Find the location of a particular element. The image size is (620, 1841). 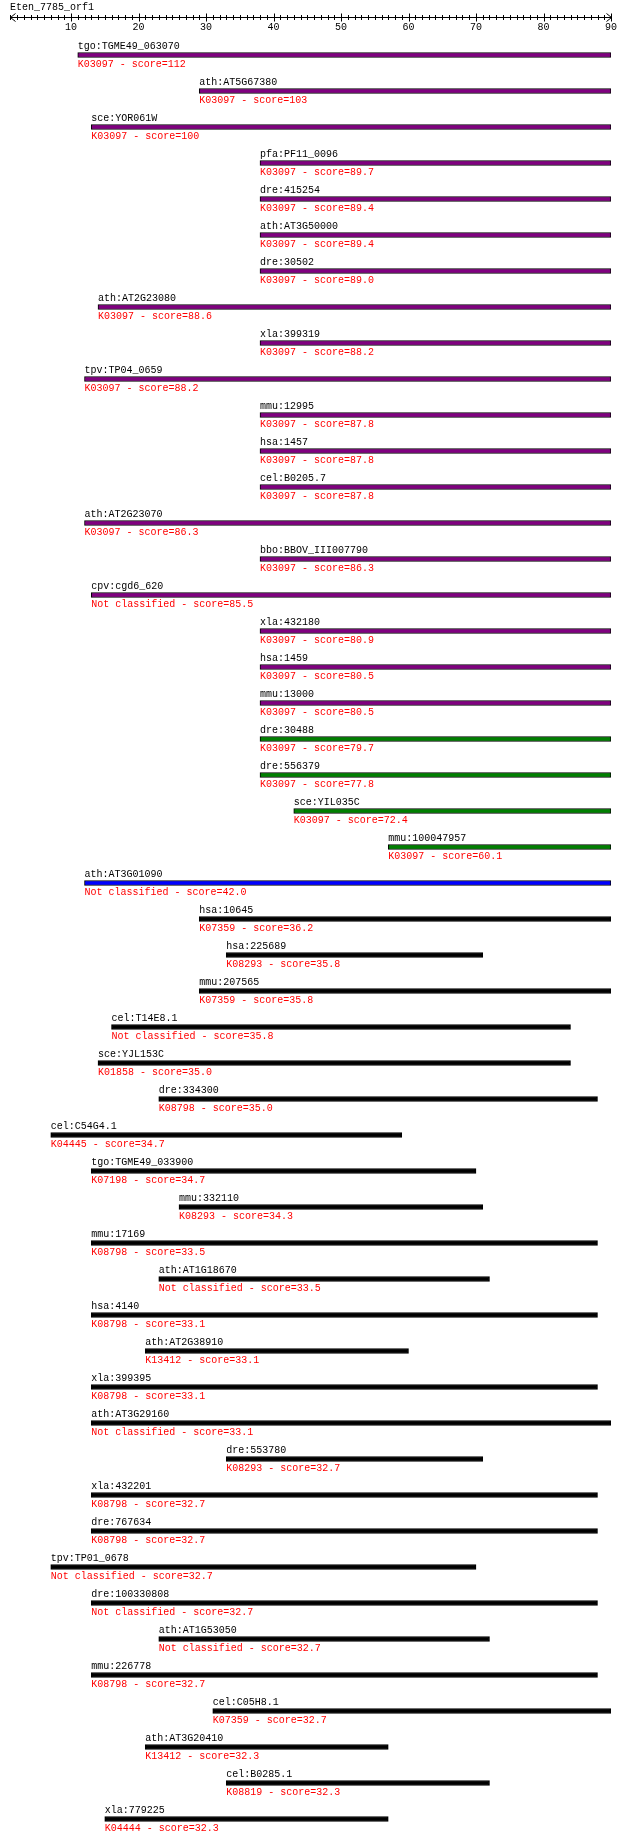

x-tick-label: 10 is located at coordinates (71, 28).